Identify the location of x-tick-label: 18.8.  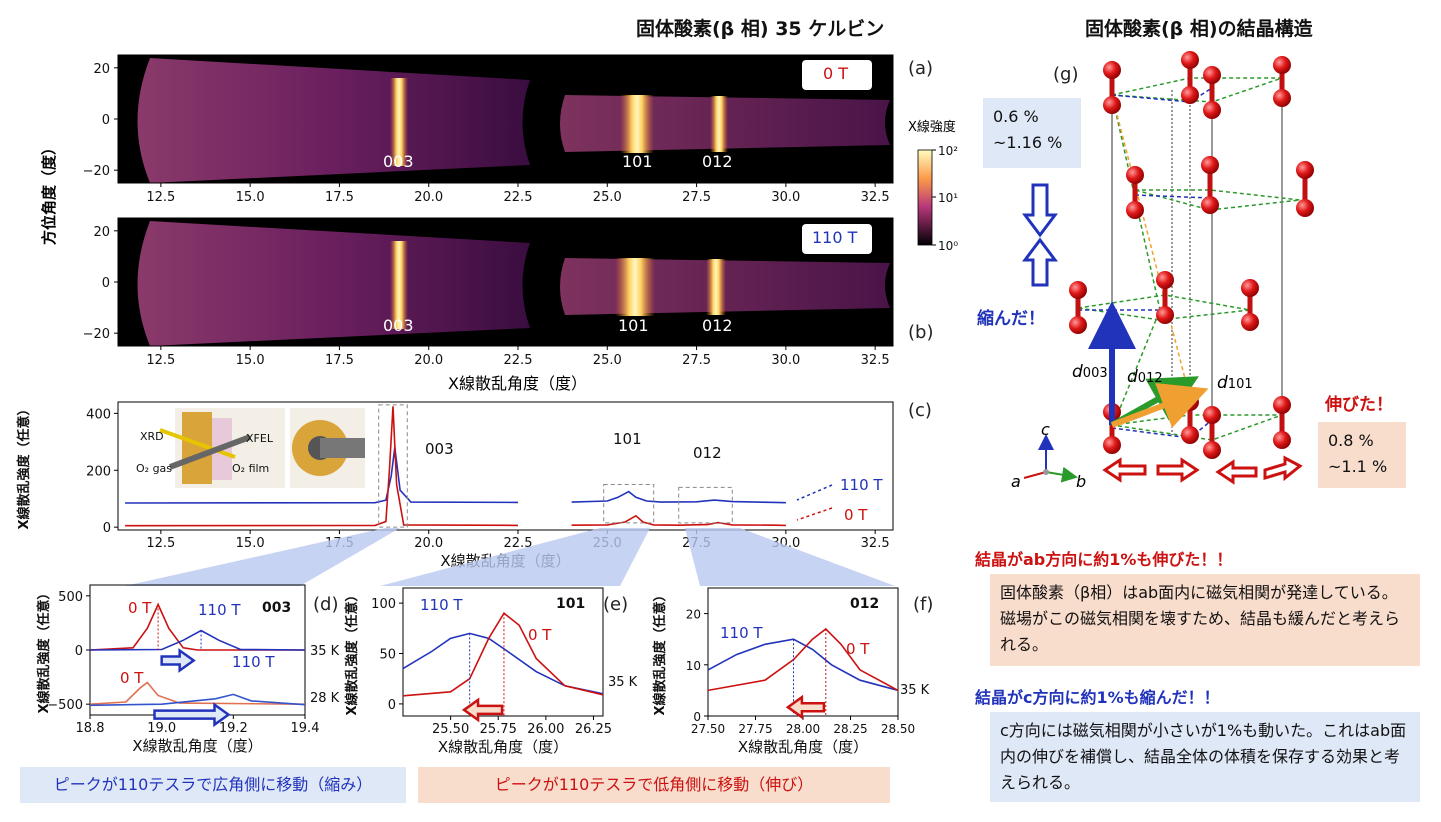
(90, 728).